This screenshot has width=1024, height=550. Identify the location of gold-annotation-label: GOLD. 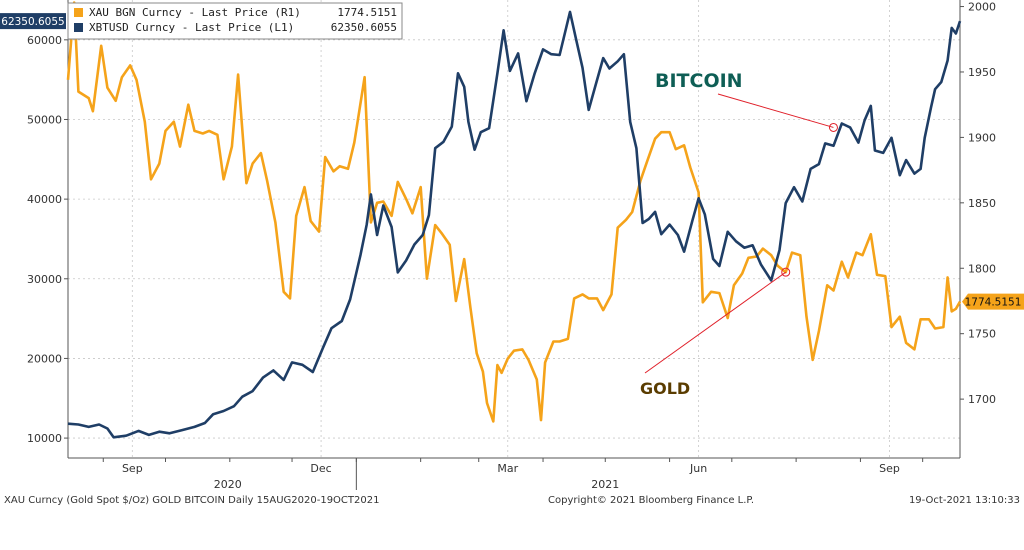
(665, 388).